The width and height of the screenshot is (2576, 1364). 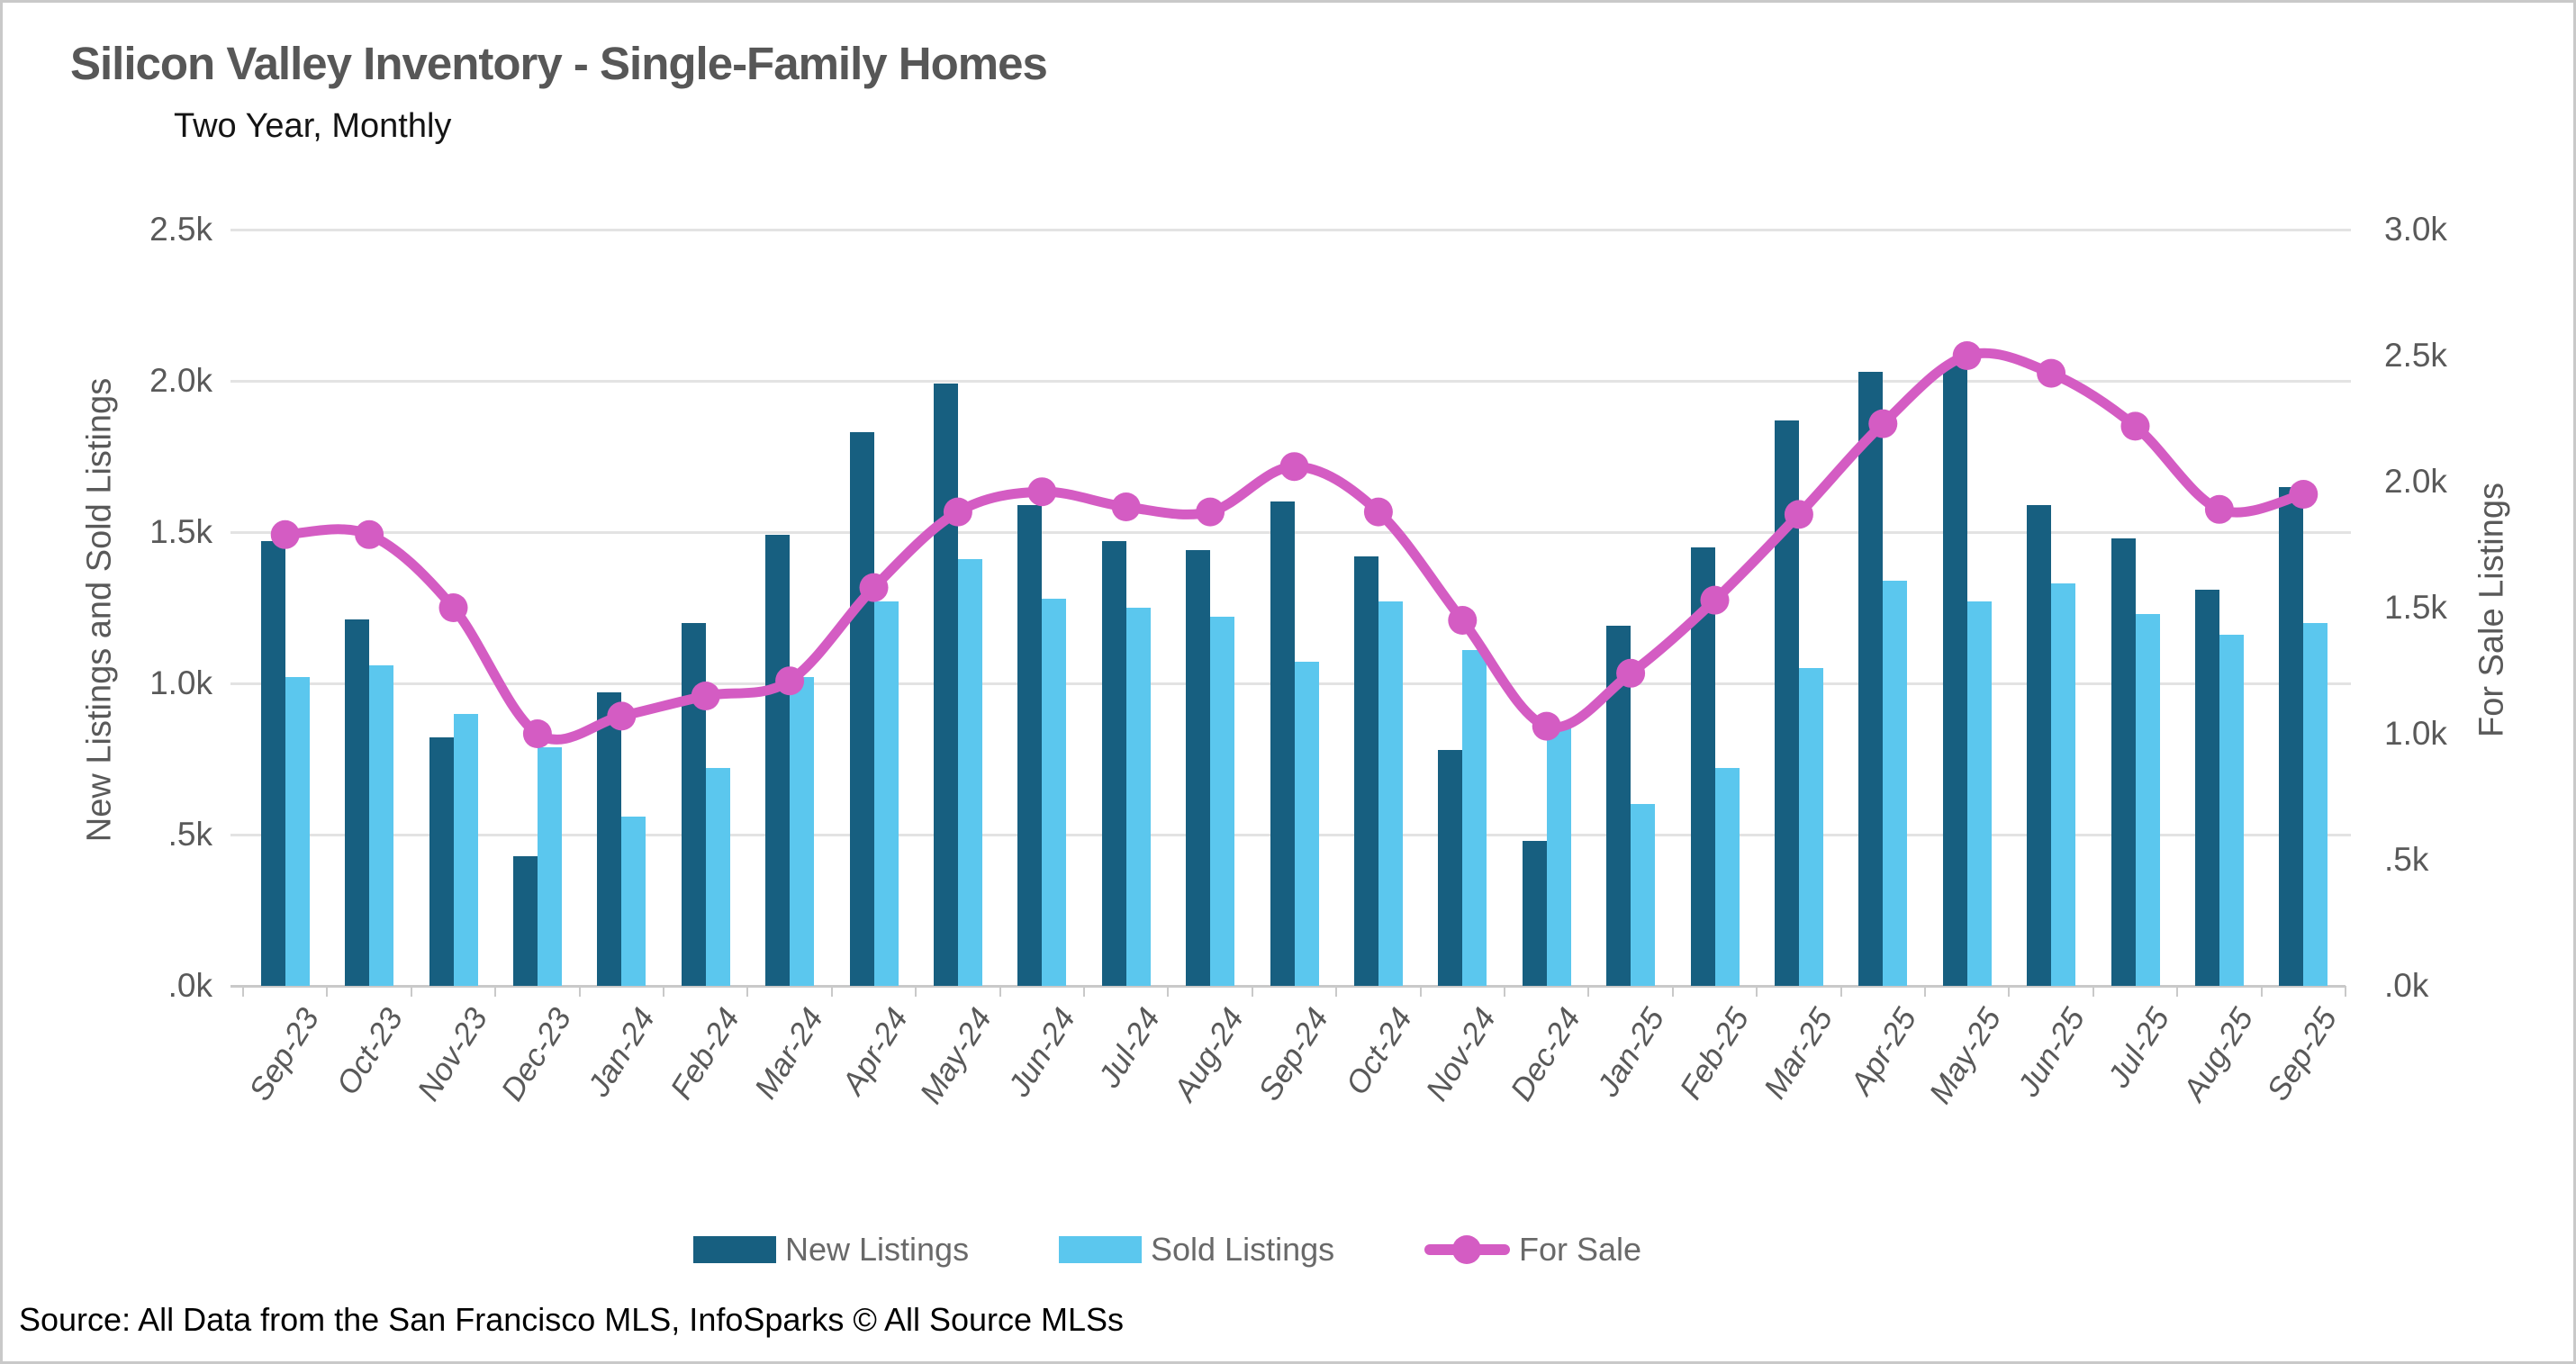 I want to click on y-axis-label-right: 1.0k, so click(x=2415, y=733).